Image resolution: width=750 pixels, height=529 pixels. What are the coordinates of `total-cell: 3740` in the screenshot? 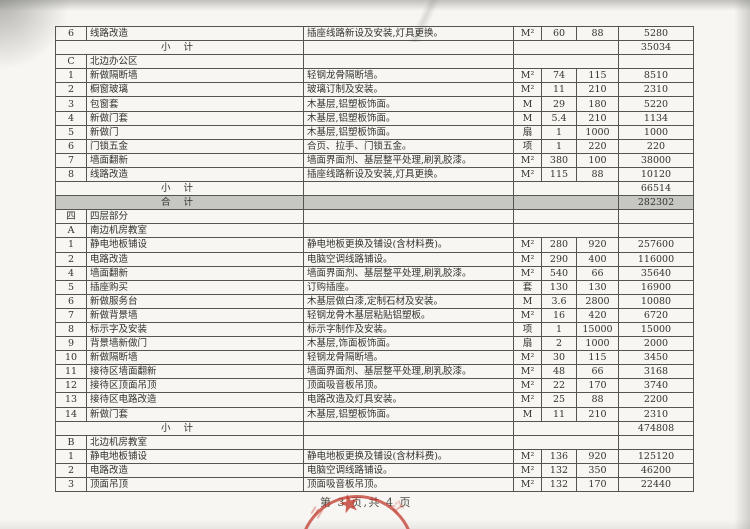 It's located at (656, 386).